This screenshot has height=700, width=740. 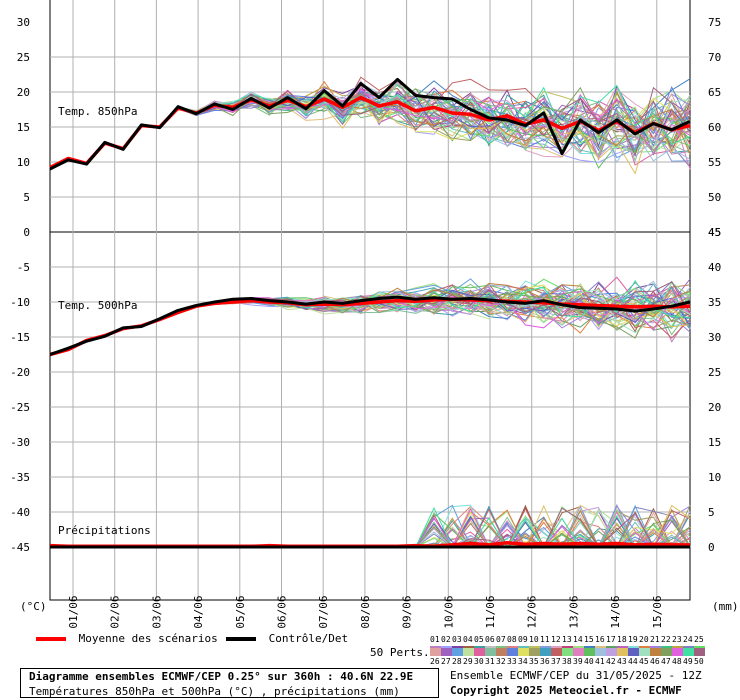 I want to click on pert-number: 20, so click(x=644, y=639).